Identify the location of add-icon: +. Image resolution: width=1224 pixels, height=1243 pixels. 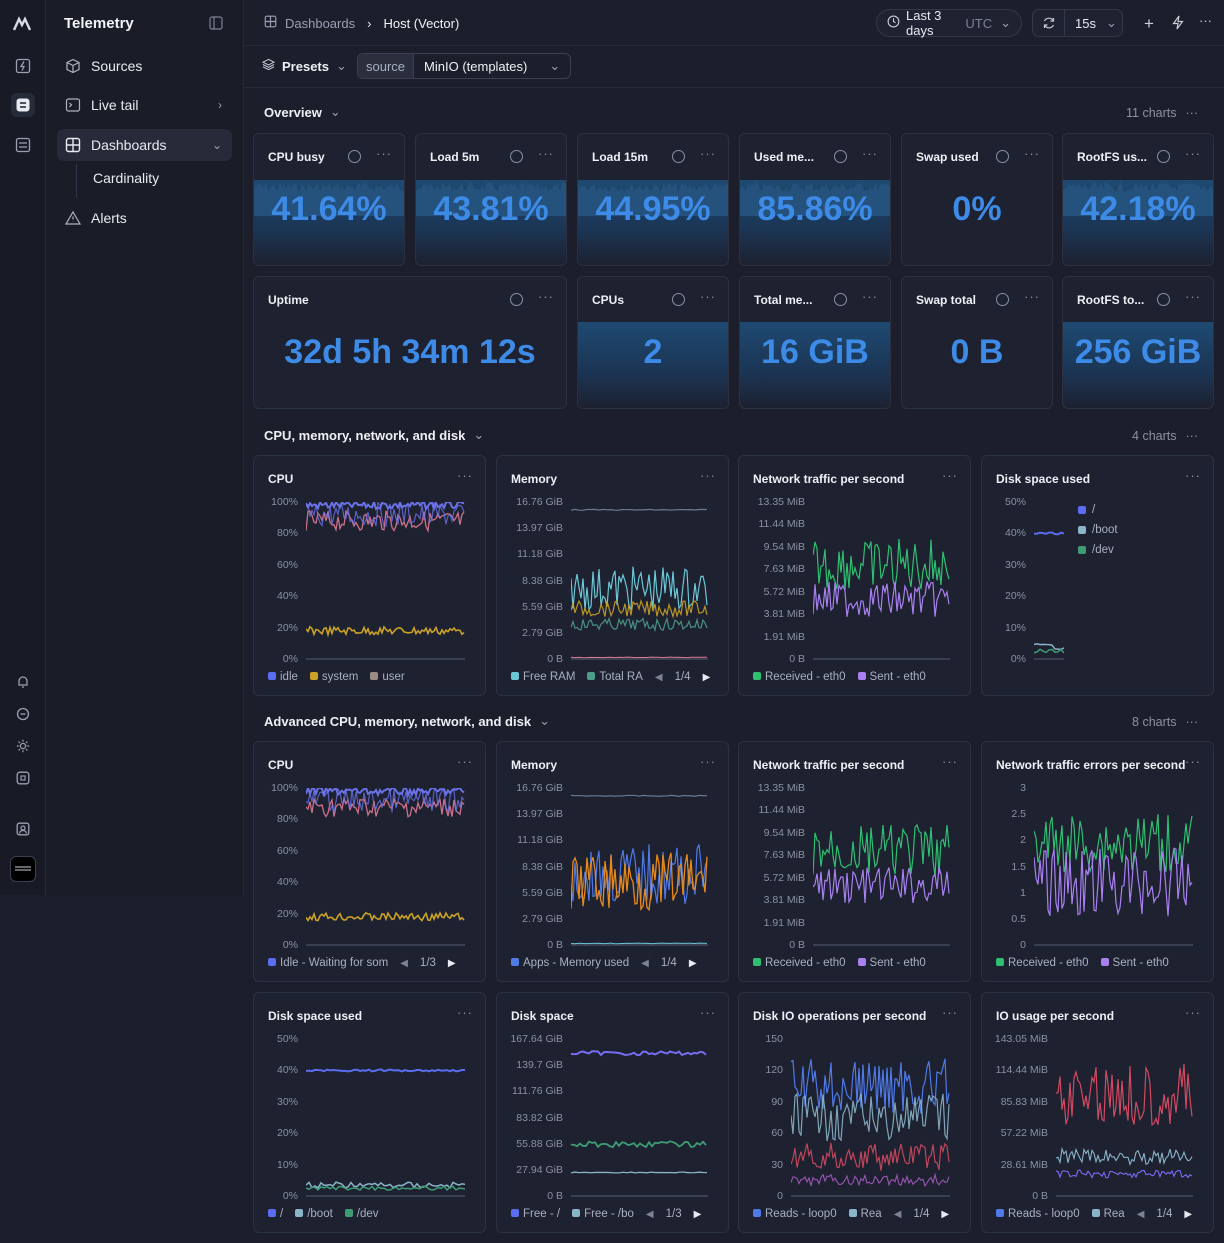
(1149, 23).